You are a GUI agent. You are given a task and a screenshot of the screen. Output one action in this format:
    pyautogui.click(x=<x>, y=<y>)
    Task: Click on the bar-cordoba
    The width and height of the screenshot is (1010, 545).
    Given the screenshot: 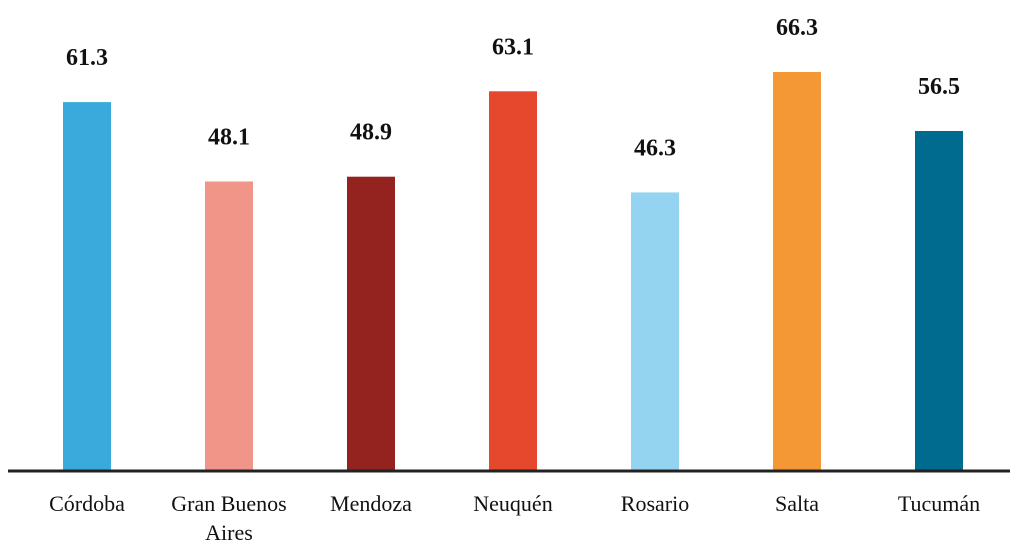 What is the action you would take?
    pyautogui.click(x=87, y=286)
    